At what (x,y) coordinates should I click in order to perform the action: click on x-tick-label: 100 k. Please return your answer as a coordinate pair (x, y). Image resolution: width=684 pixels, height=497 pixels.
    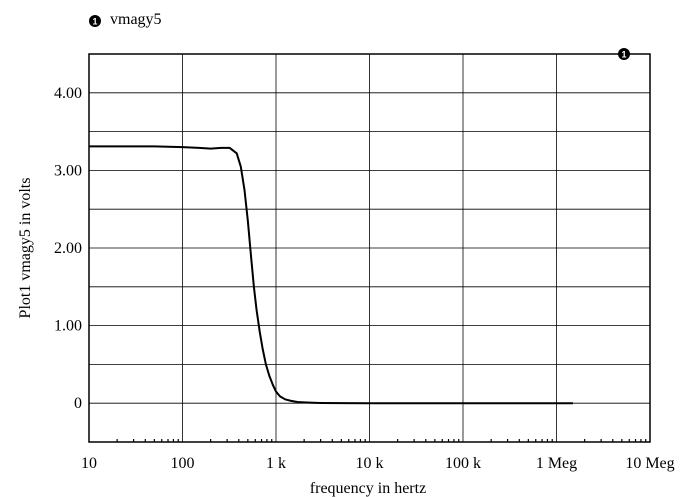
    Looking at the image, I should click on (463, 463).